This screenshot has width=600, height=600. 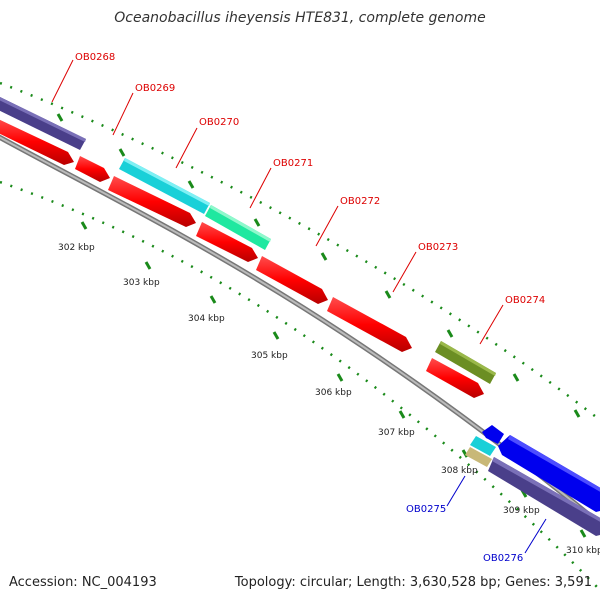 I want to click on gene-label-ob0275: OB0275, so click(x=426, y=509).